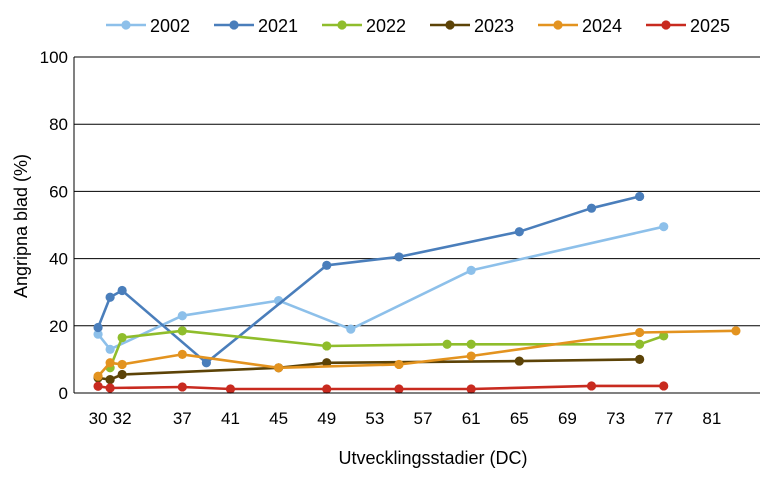  I want to click on legend-item-2022: 2022, so click(364, 26).